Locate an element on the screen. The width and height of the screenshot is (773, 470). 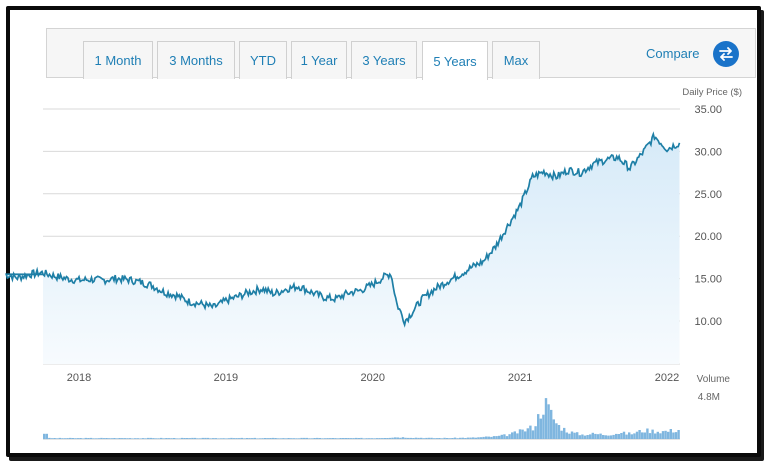
tab-label: 1 Month is located at coordinates (118, 60).